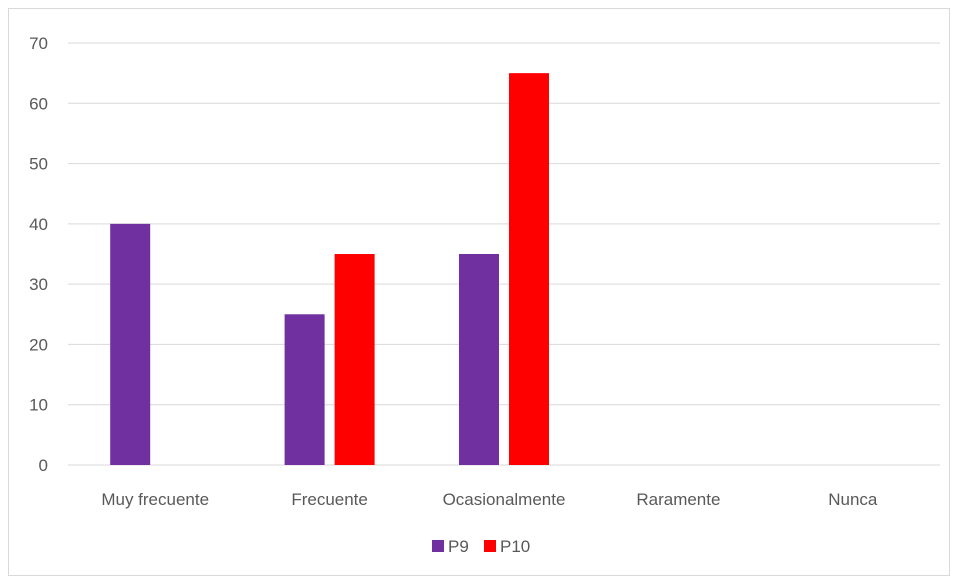 This screenshot has height=580, width=955. Describe the element at coordinates (38, 405) in the screenshot. I see `y-tick-label: 10` at that location.